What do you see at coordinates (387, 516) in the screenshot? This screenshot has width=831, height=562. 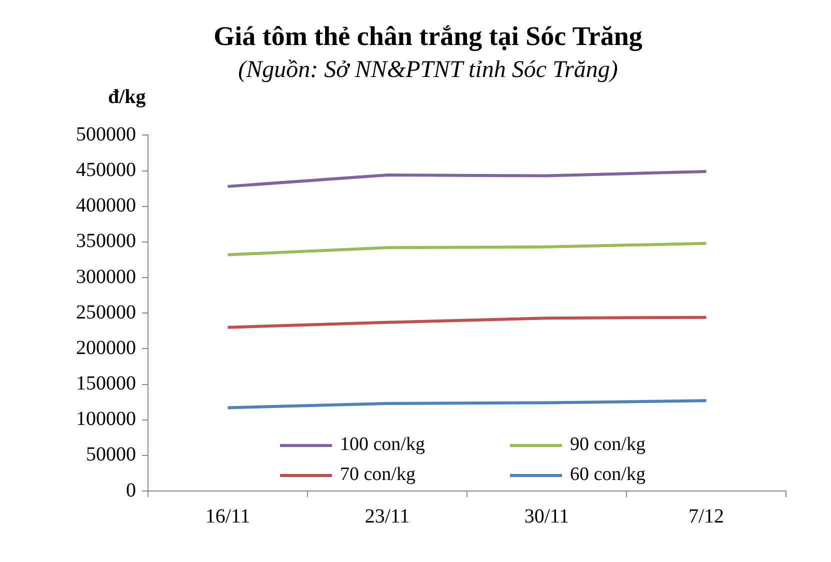 I see `x-tick-label: 23/11` at bounding box center [387, 516].